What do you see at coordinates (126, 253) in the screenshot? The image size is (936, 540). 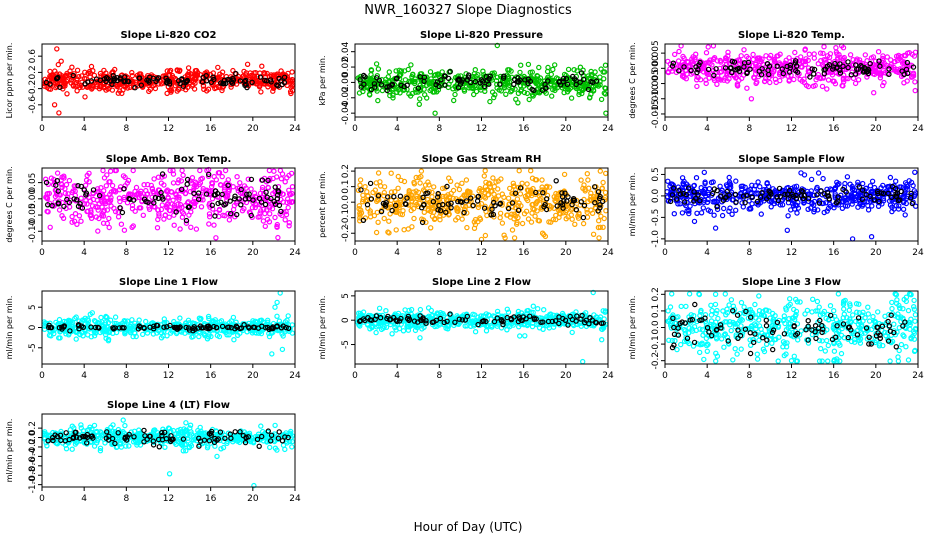 I see `x-tick-label: 8` at bounding box center [126, 253].